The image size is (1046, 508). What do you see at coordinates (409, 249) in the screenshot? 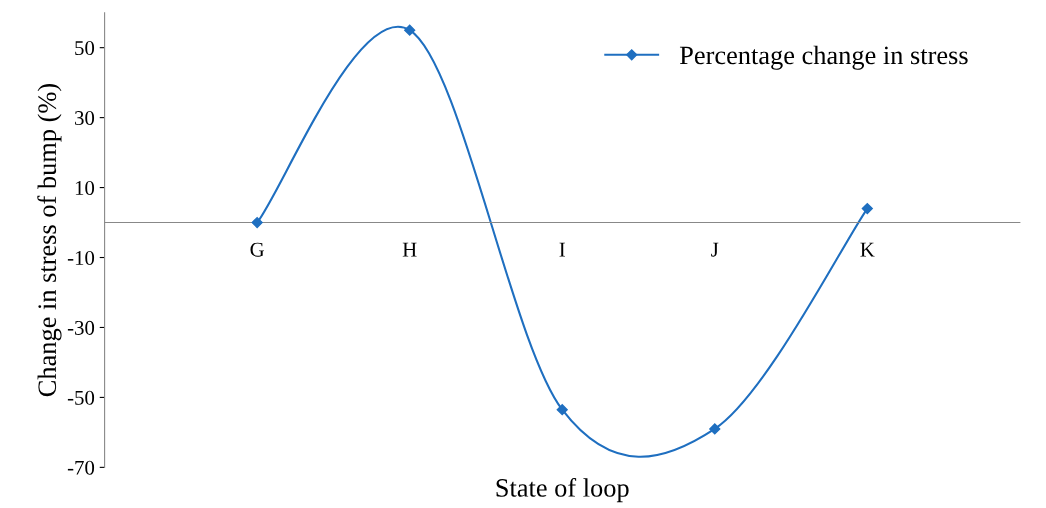
I see `x-tick-label: H` at bounding box center [409, 249].